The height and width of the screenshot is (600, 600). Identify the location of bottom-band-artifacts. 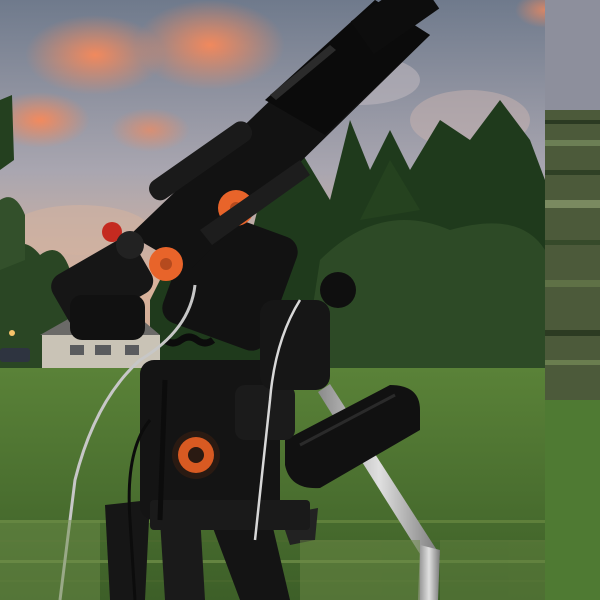
(272, 560).